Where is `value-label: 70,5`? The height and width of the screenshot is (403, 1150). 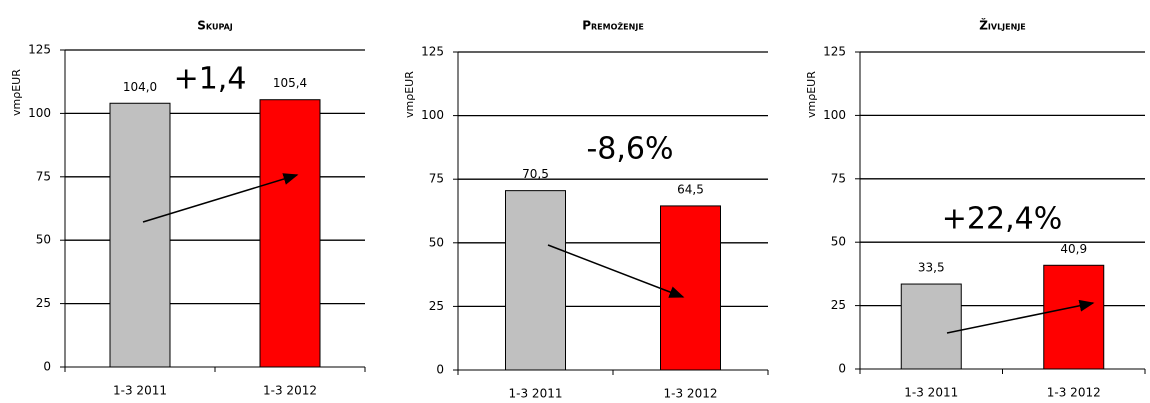 value-label: 70,5 is located at coordinates (535, 174).